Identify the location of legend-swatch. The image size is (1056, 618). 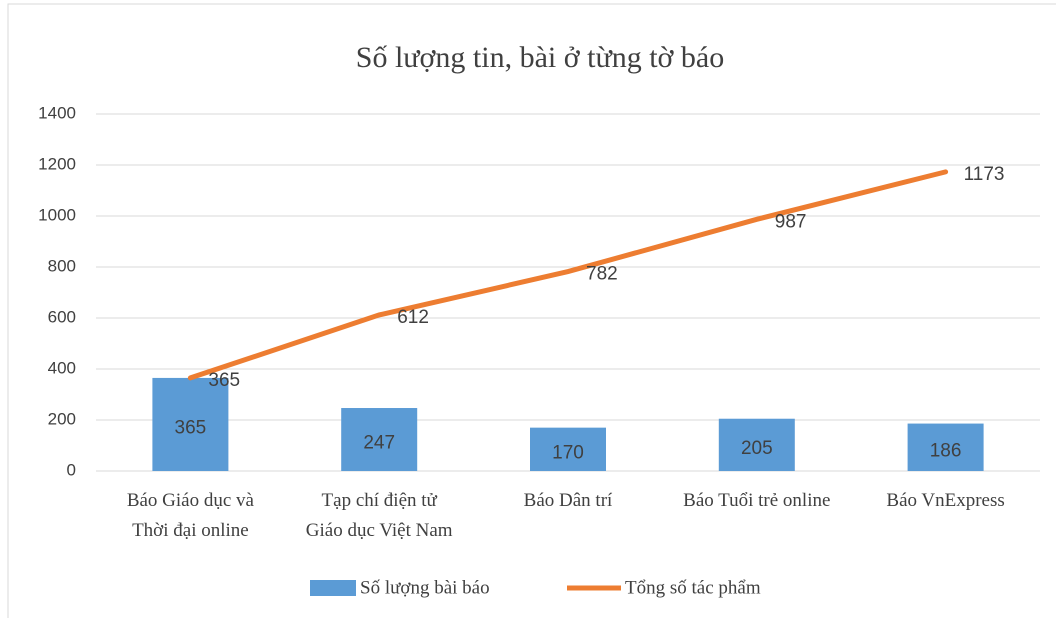
(333, 588).